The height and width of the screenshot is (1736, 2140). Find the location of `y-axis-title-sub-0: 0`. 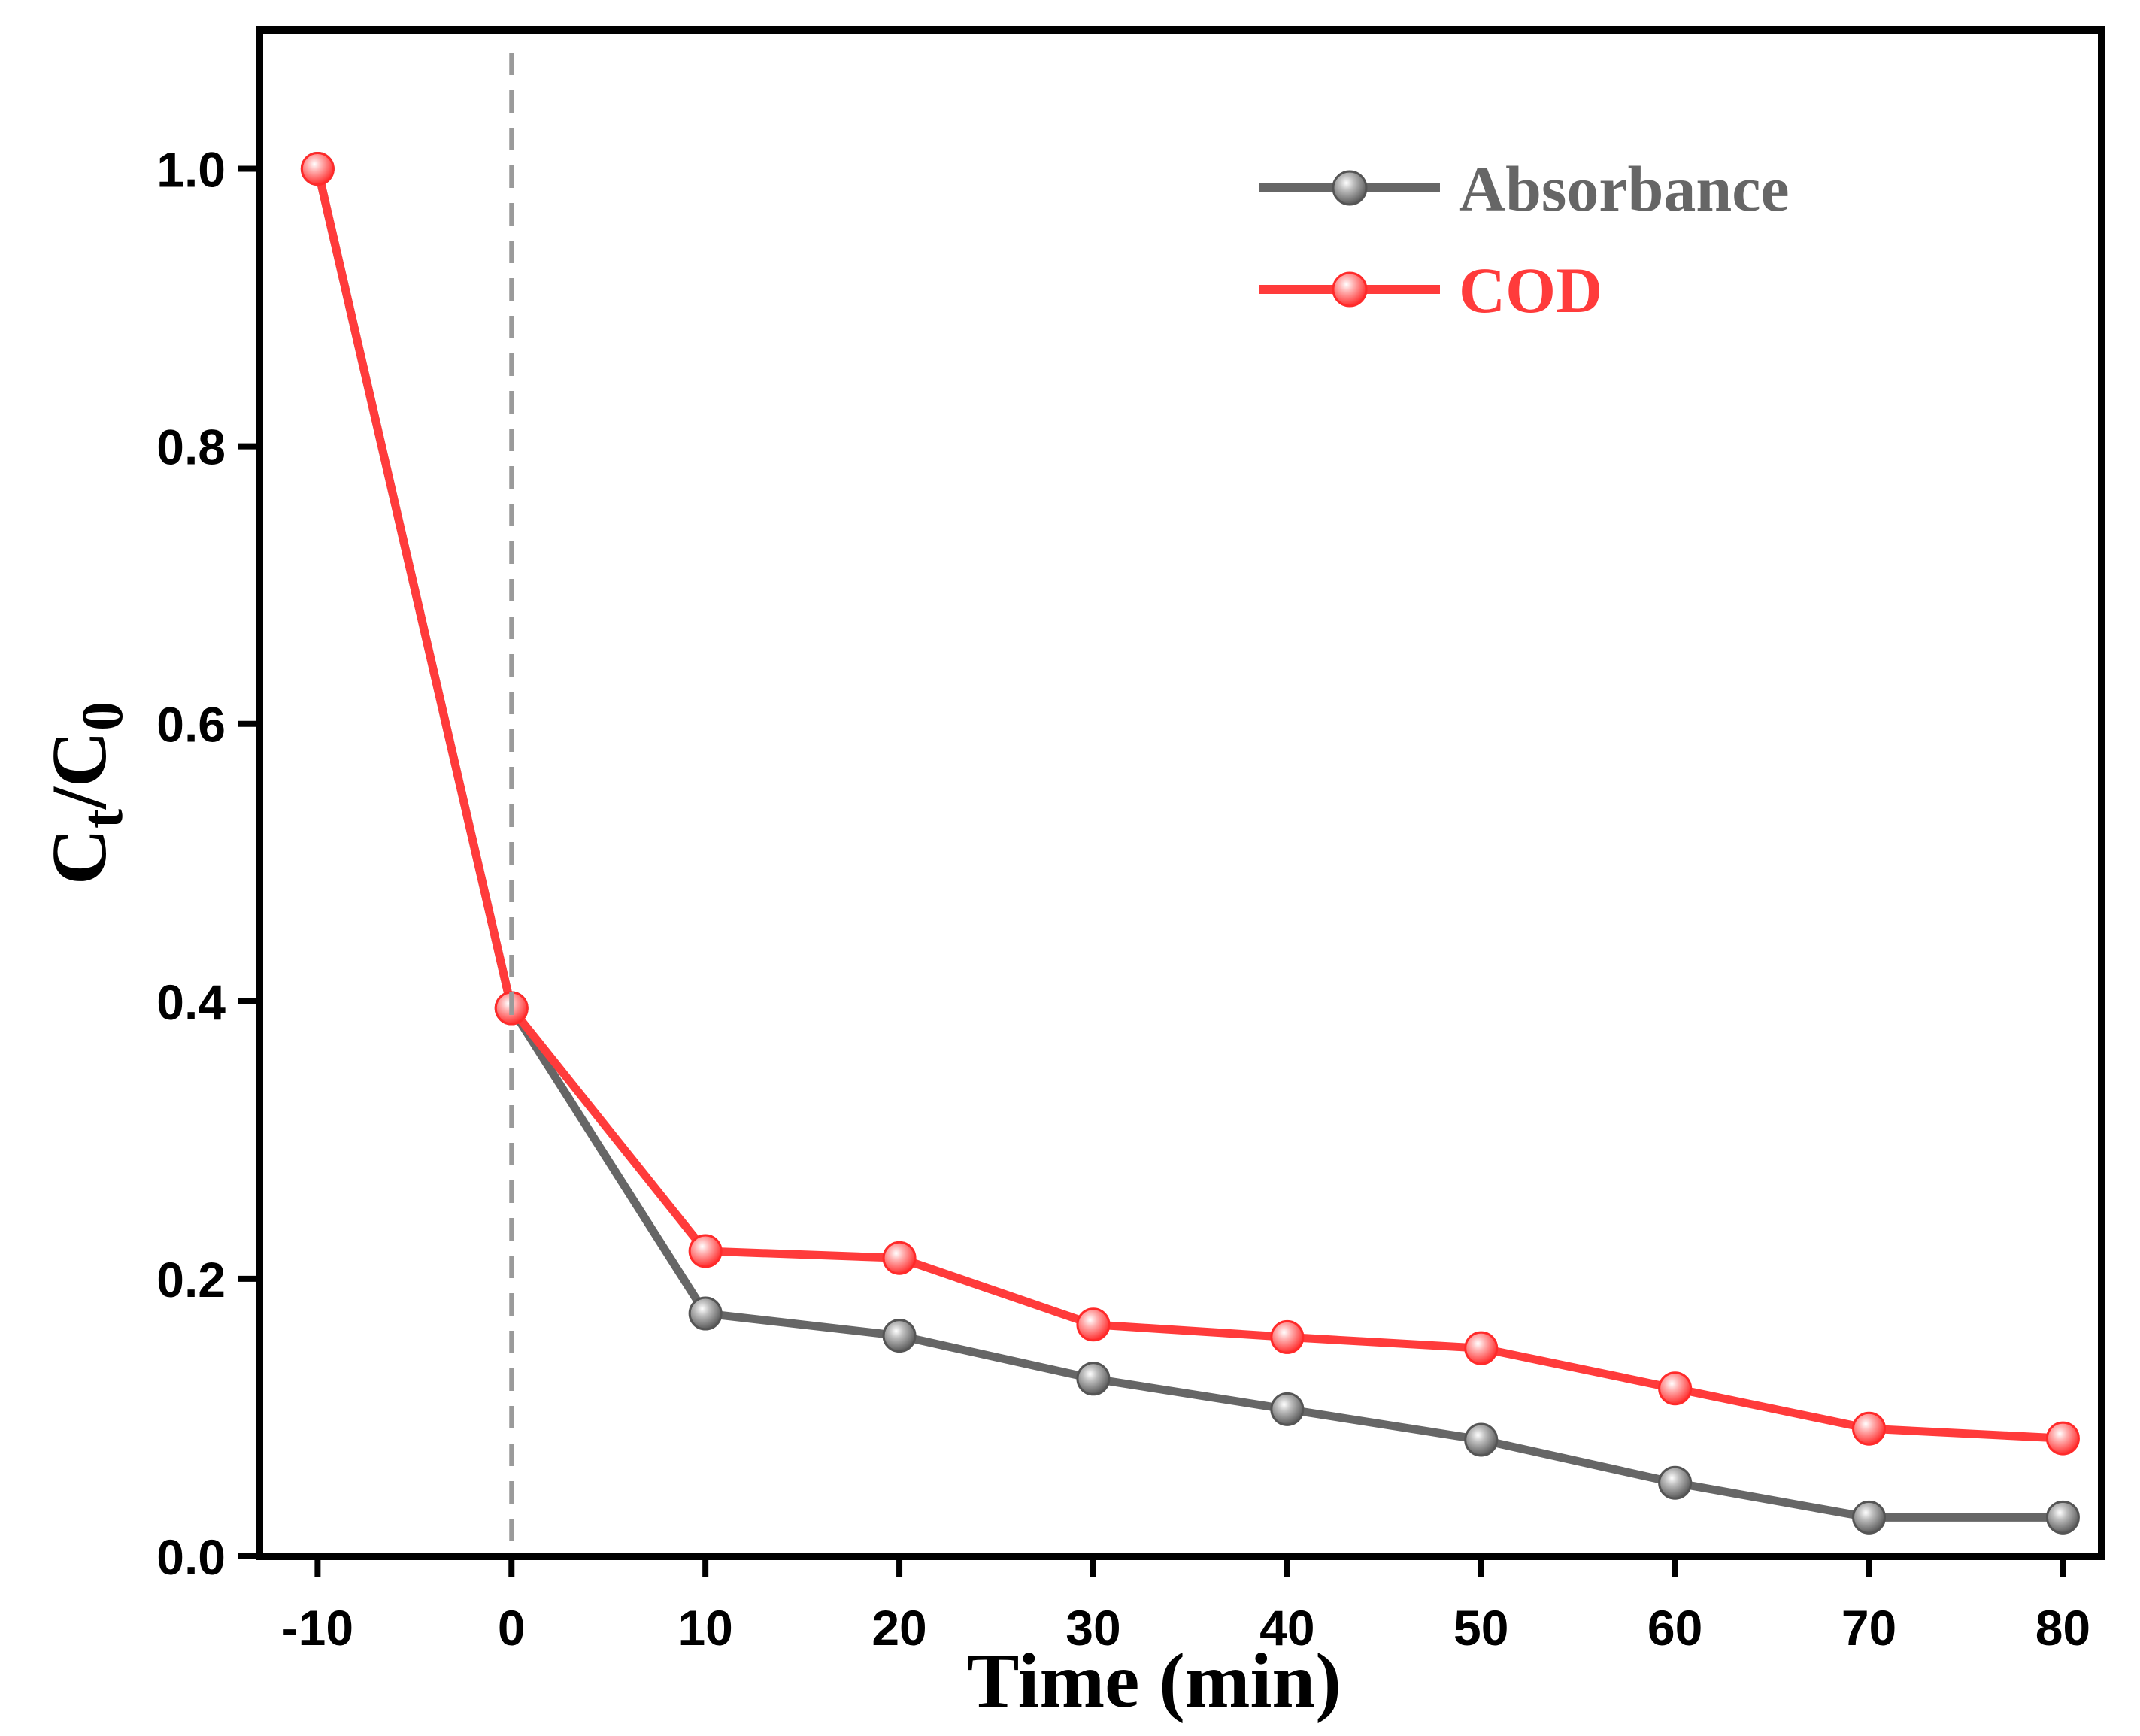

y-axis-title-sub-0: 0 is located at coordinates (102, 716).